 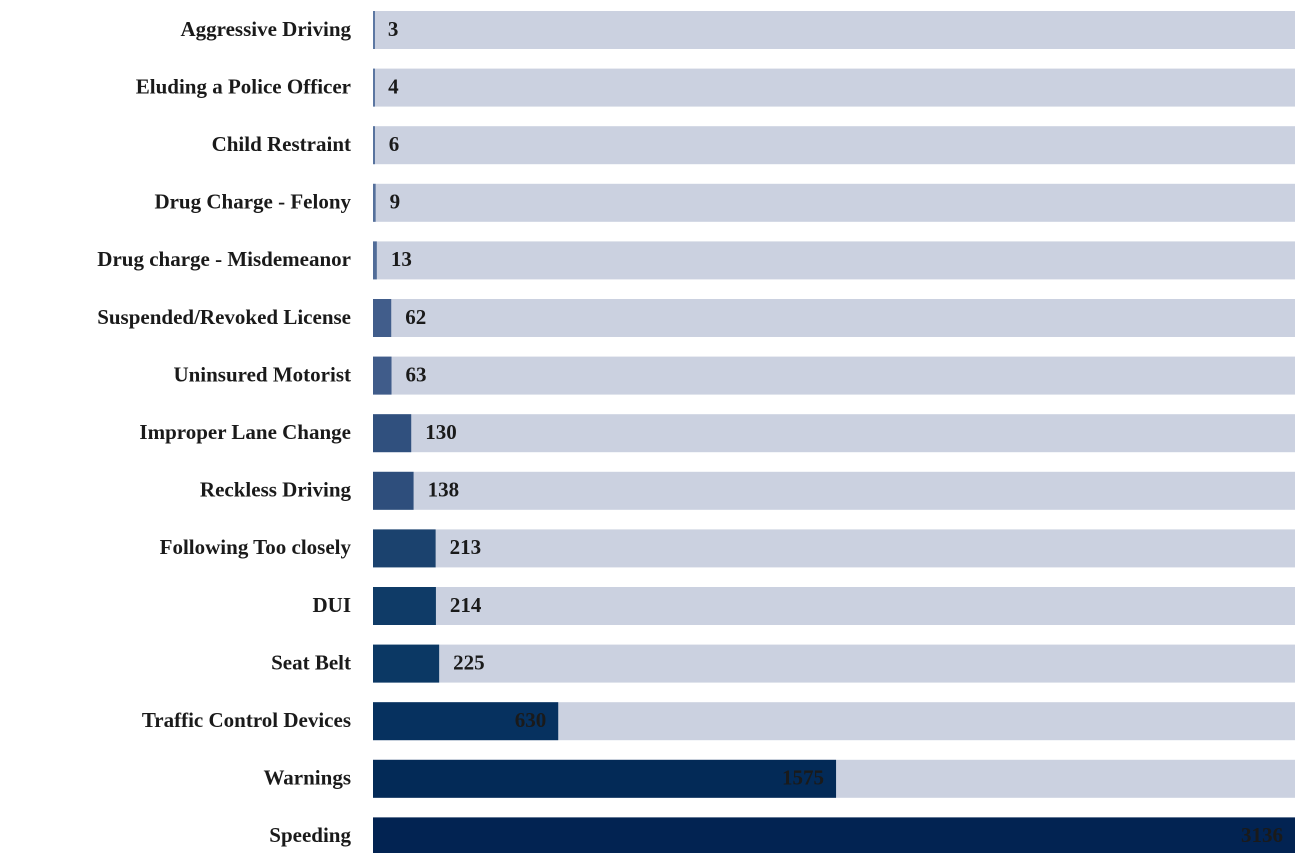 What do you see at coordinates (393, 86) in the screenshot?
I see `value-label: 4` at bounding box center [393, 86].